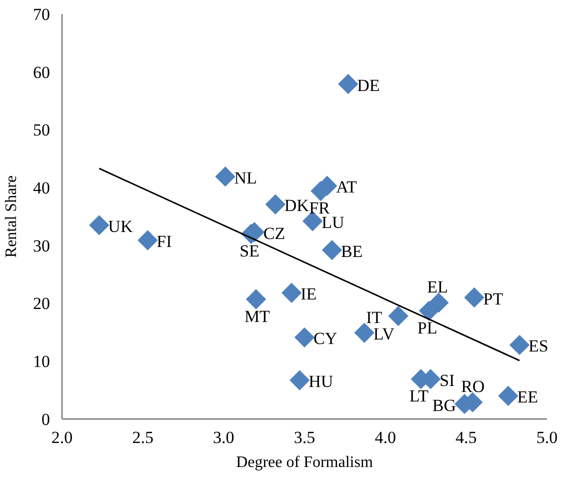 This screenshot has height=477, width=563. Describe the element at coordinates (427, 328) in the screenshot. I see `annotation: PL` at that location.